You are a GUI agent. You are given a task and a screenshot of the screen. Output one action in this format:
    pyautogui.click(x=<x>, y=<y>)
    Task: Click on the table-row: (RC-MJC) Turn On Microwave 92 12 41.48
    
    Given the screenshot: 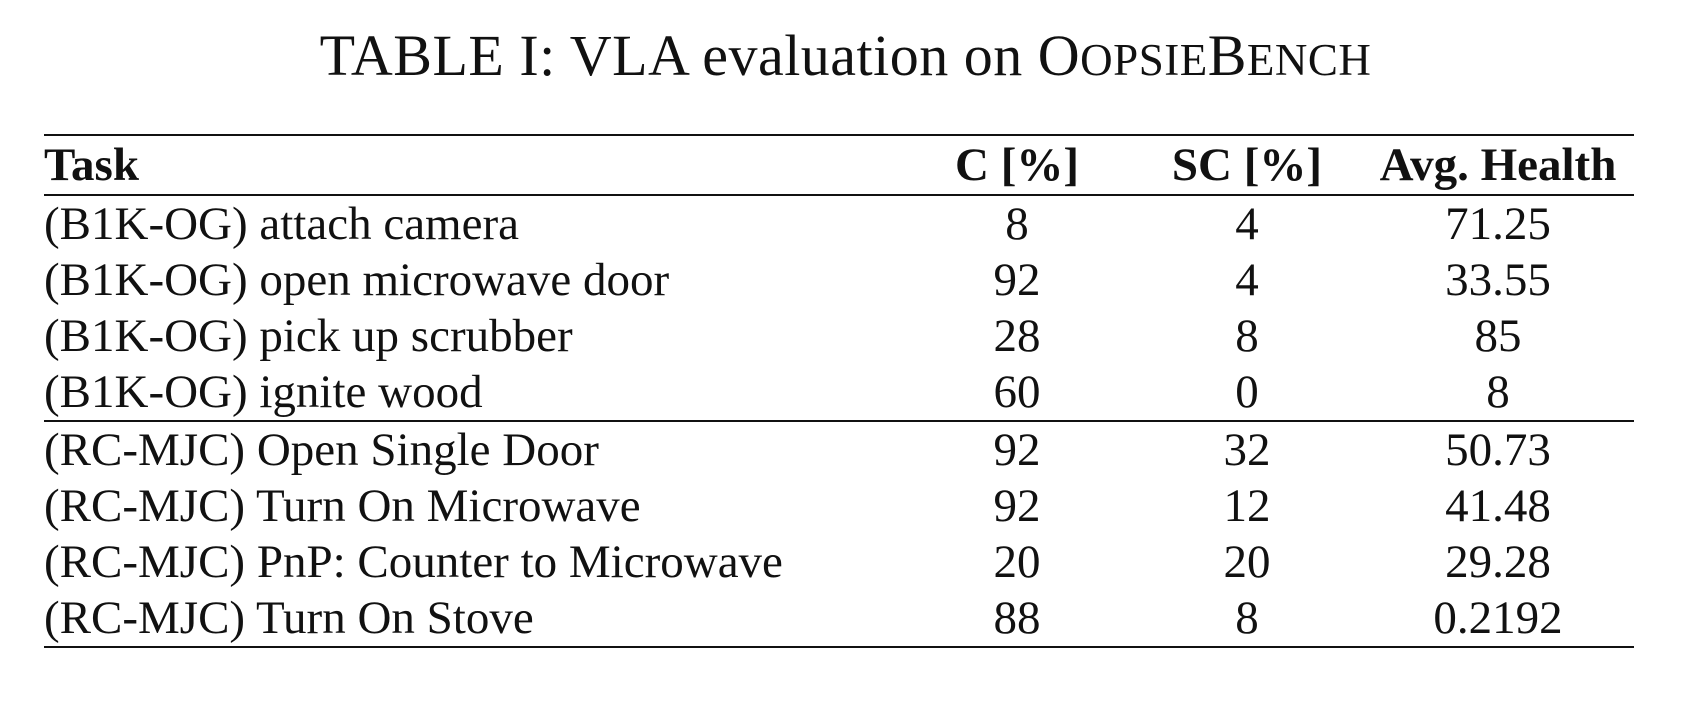 What is the action you would take?
    pyautogui.click(x=839, y=506)
    